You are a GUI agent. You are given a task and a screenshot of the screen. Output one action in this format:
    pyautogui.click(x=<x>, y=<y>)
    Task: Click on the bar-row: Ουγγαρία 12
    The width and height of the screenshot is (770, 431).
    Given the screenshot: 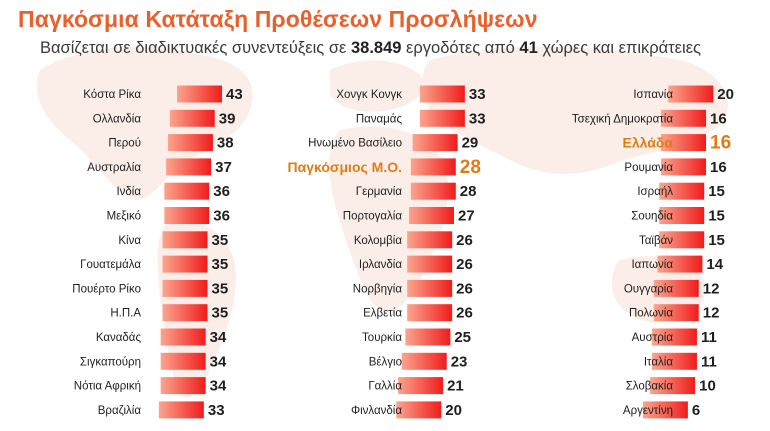 What is the action you would take?
    pyautogui.click(x=671, y=288)
    